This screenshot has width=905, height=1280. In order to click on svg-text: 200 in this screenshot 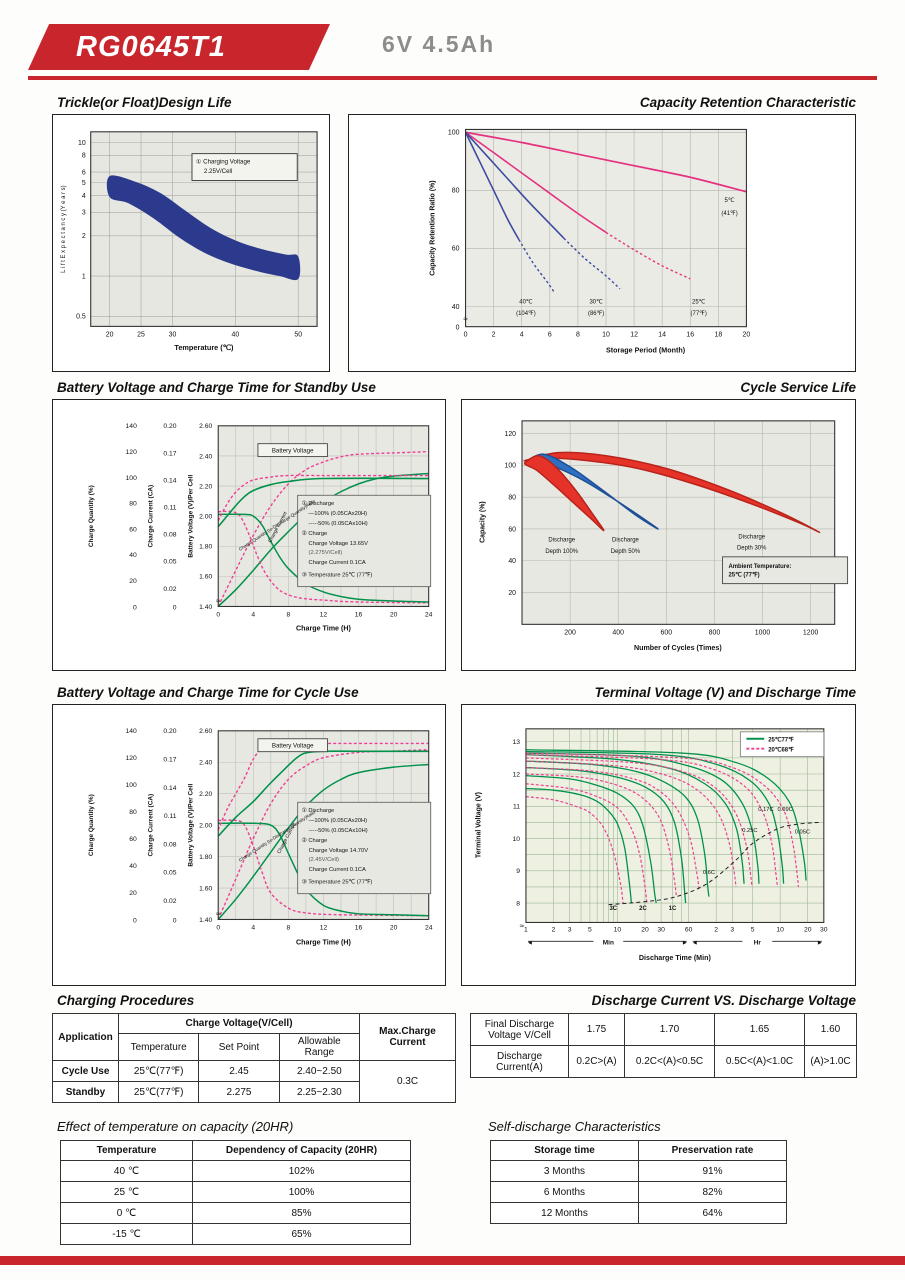, I will do `click(570, 632)`.